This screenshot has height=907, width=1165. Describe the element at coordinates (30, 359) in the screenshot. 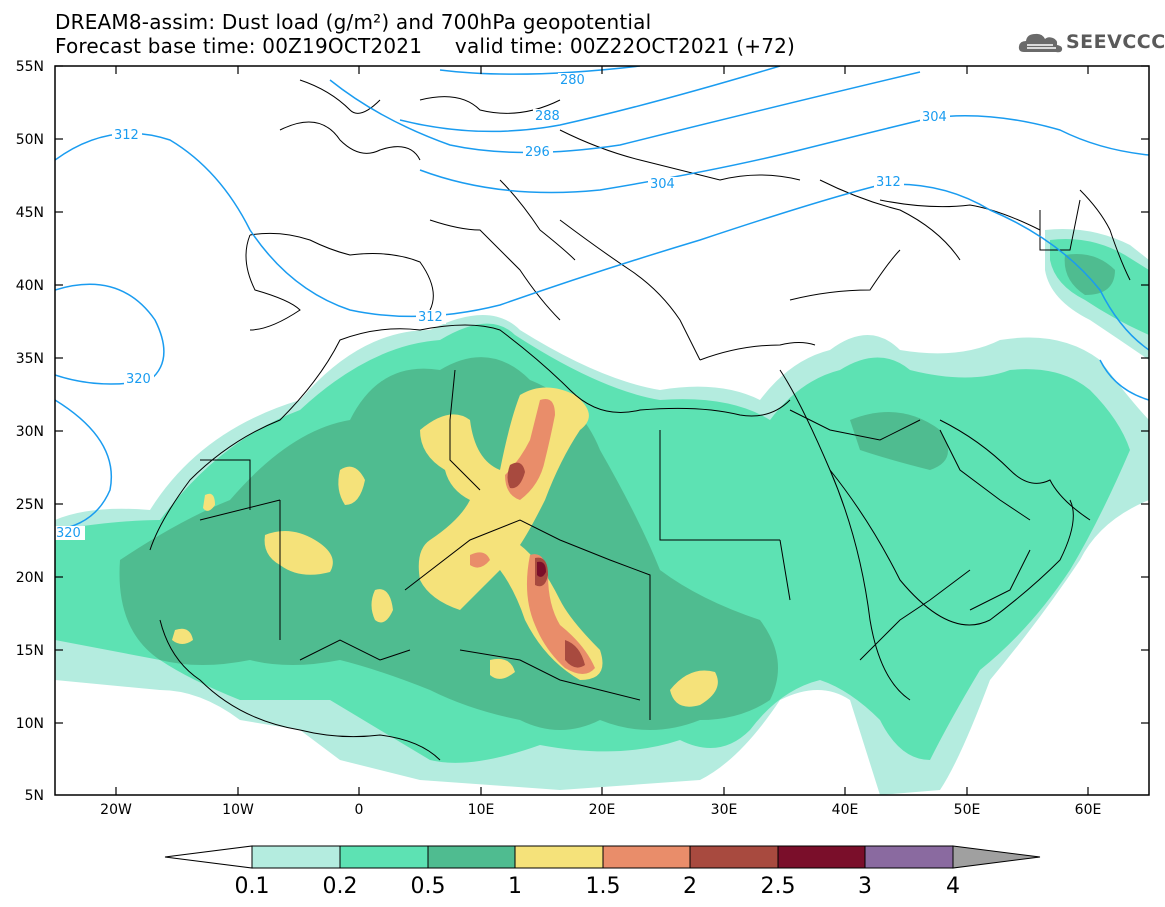

I see `lat-label: 35N` at that location.